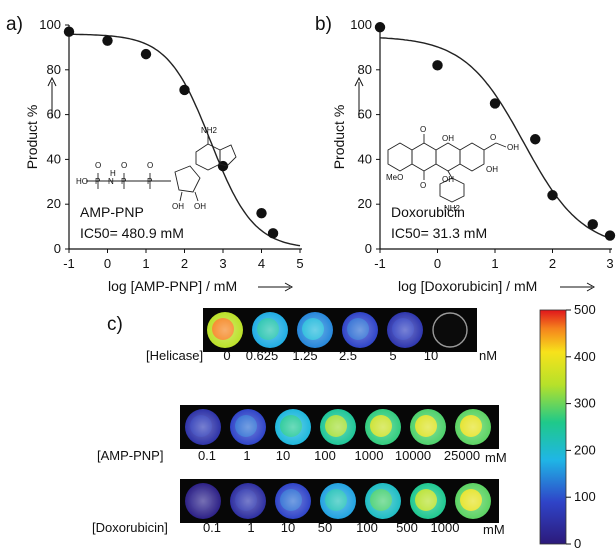 The width and height of the screenshot is (616, 555). What do you see at coordinates (184, 263) in the screenshot?
I see `panel-a-x-tick-label: 2` at bounding box center [184, 263].